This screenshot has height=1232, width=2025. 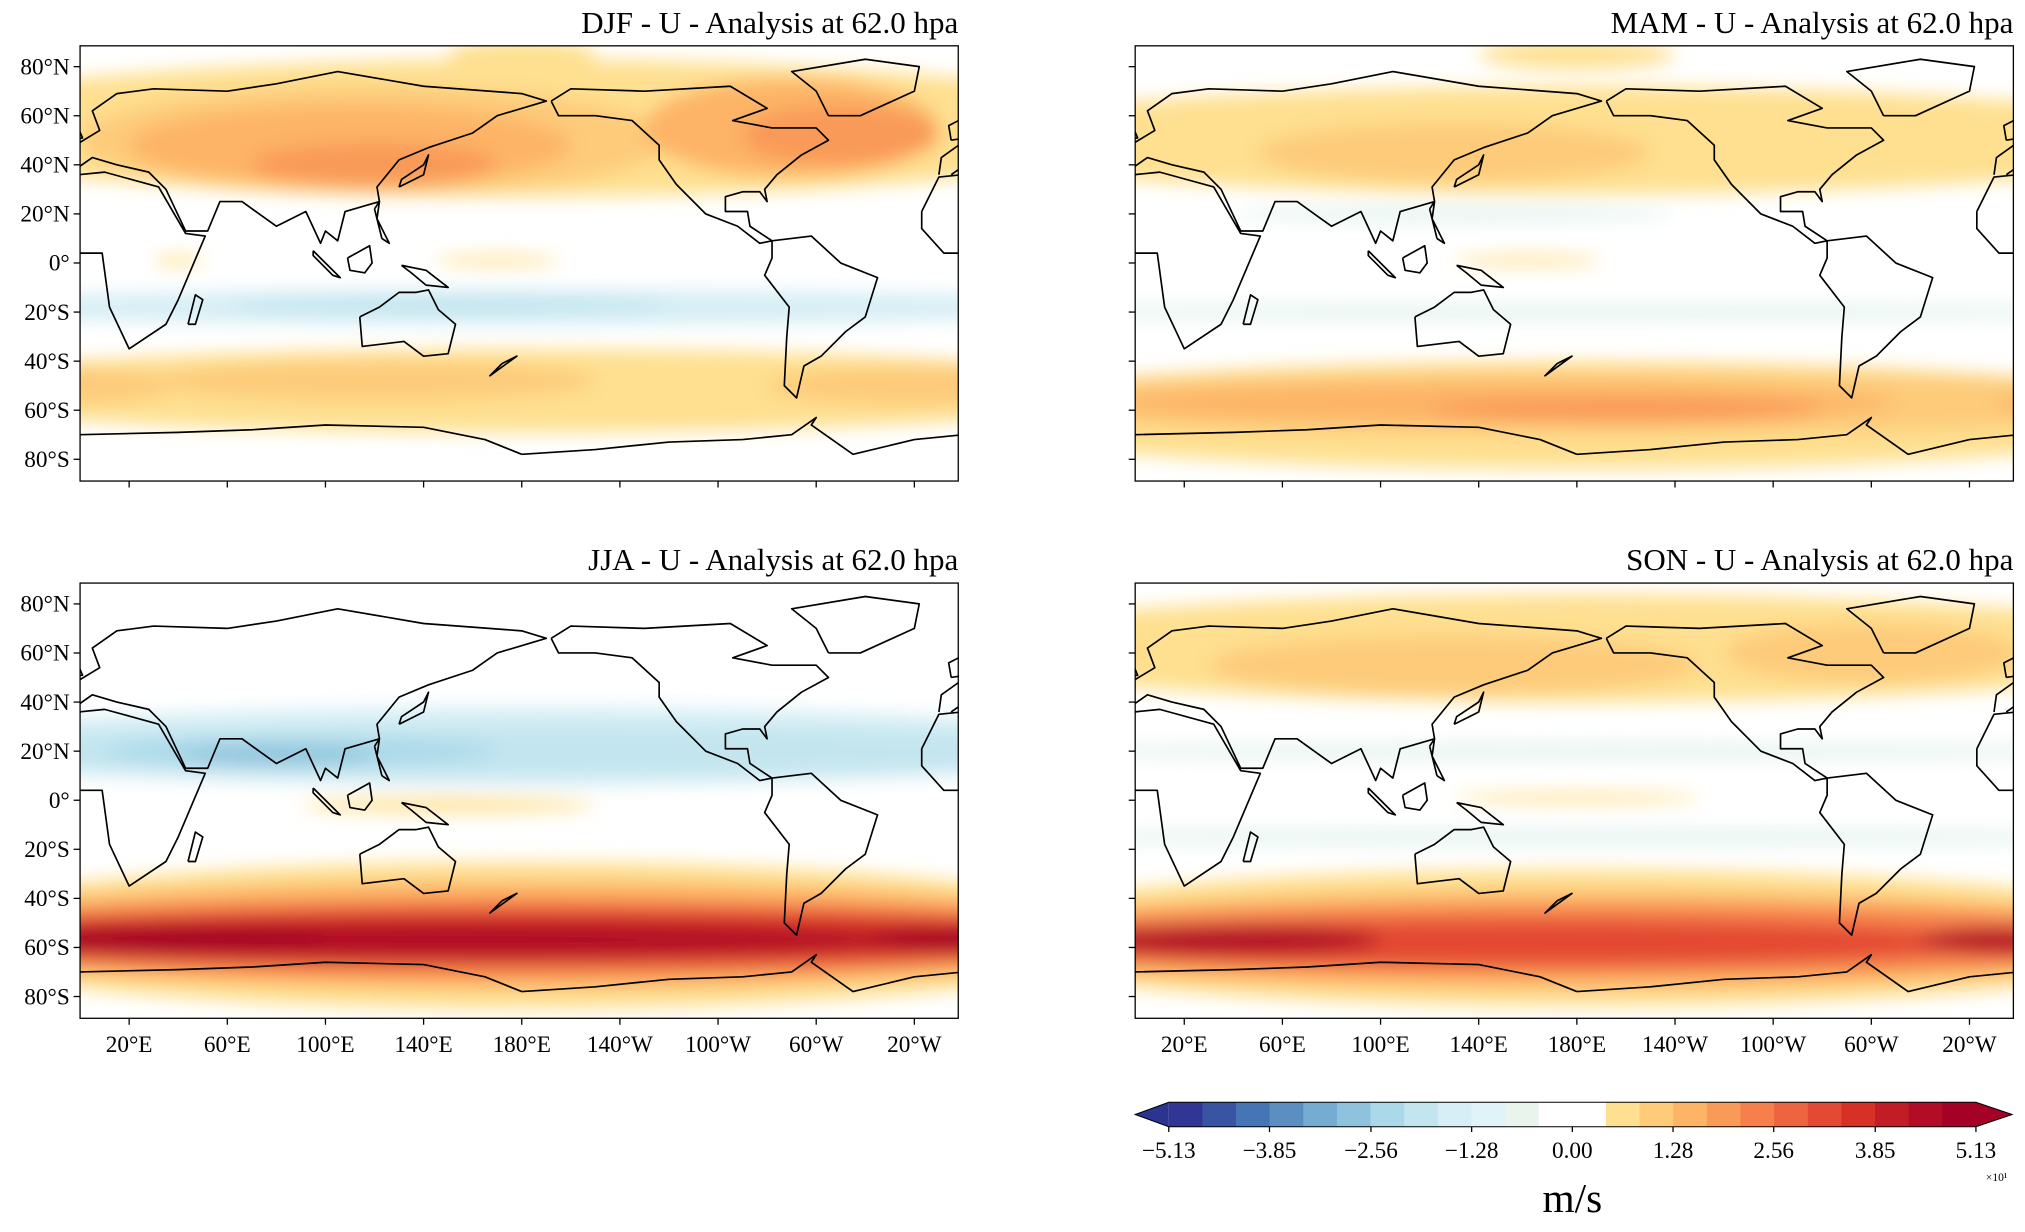 I want to click on colorbar-tick-label: 2.56, so click(x=1773, y=1151).